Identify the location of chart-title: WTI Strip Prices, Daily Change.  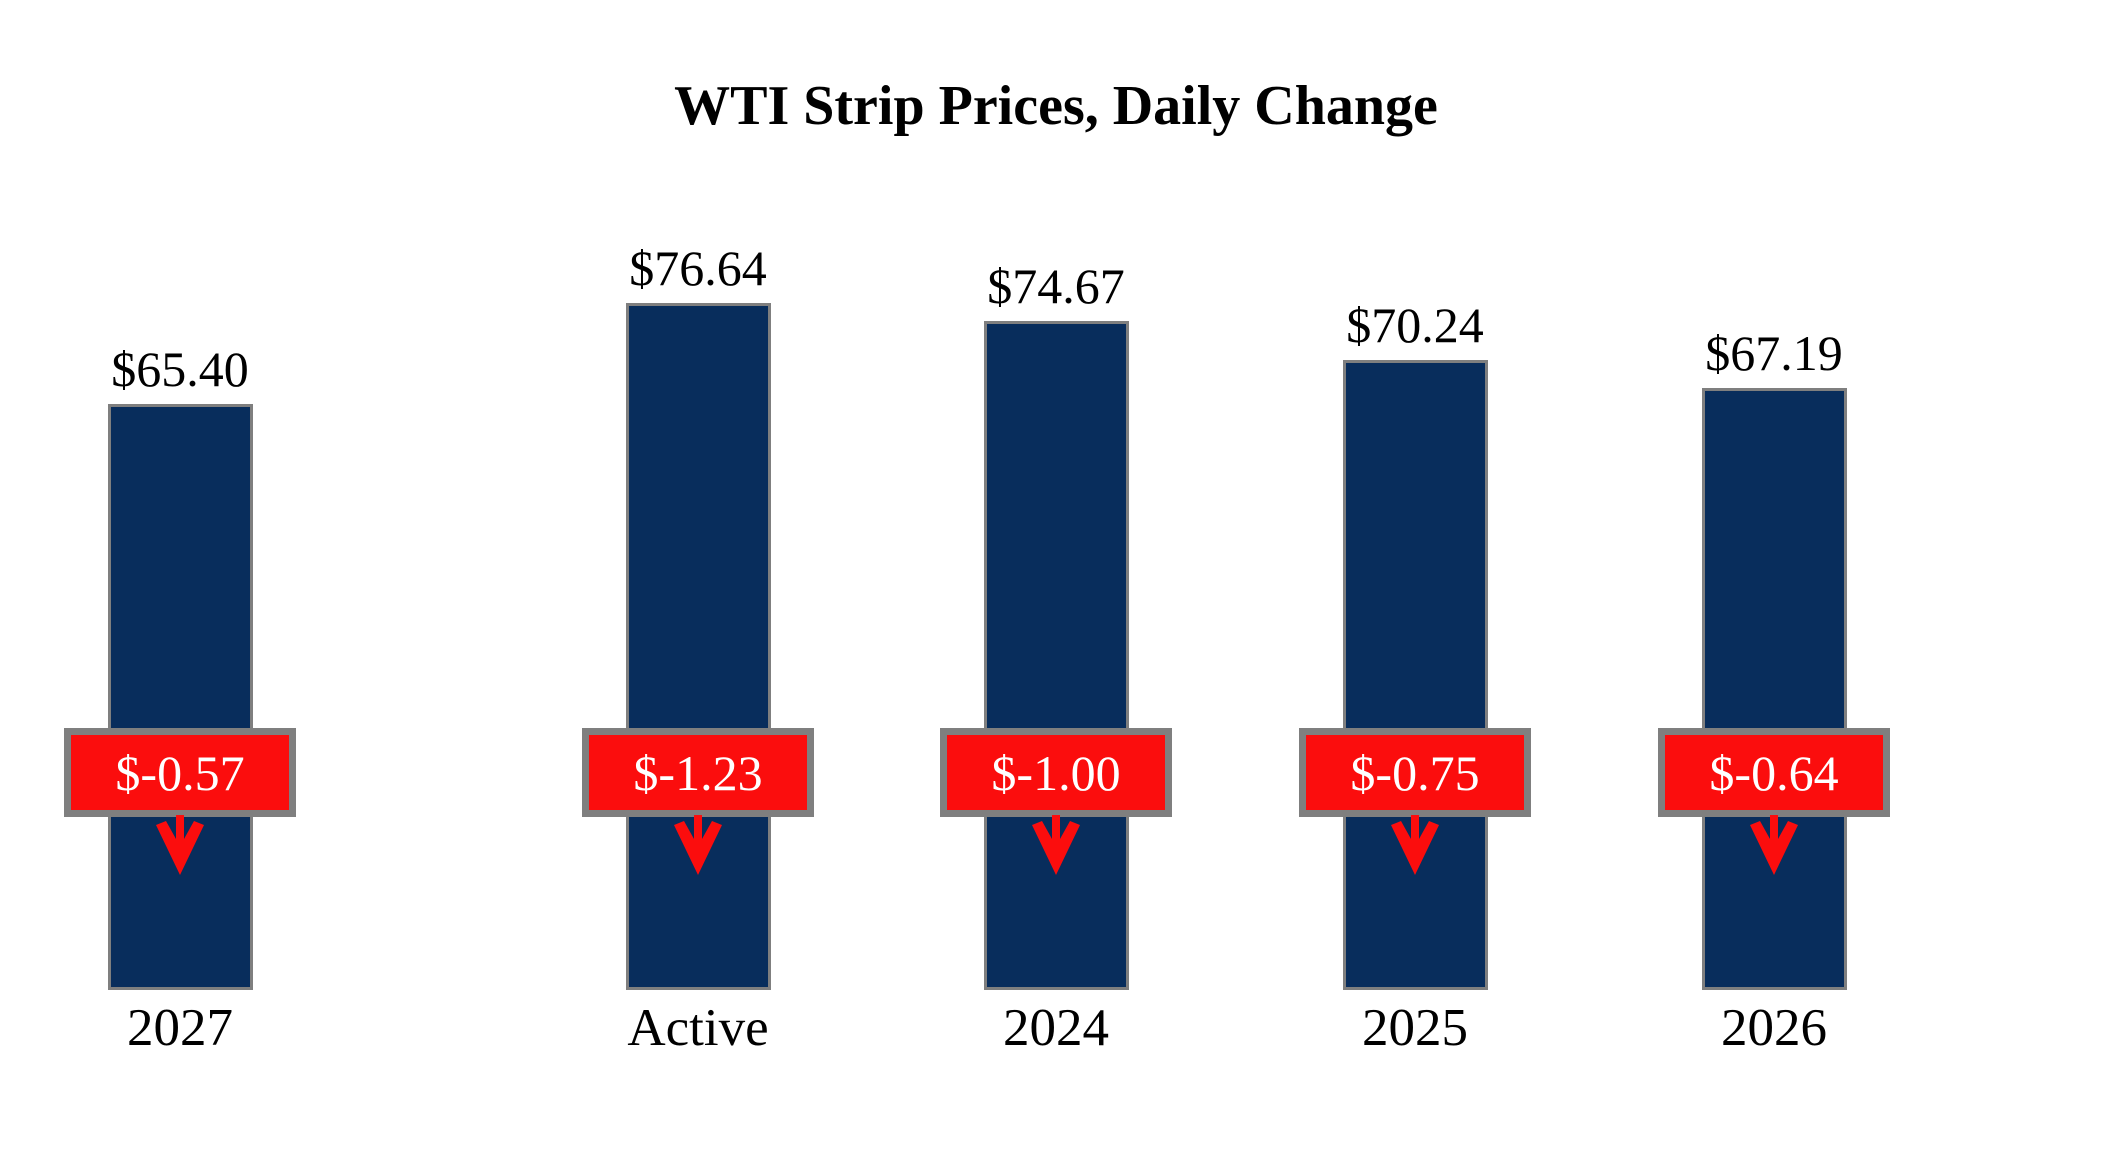
(1056, 106).